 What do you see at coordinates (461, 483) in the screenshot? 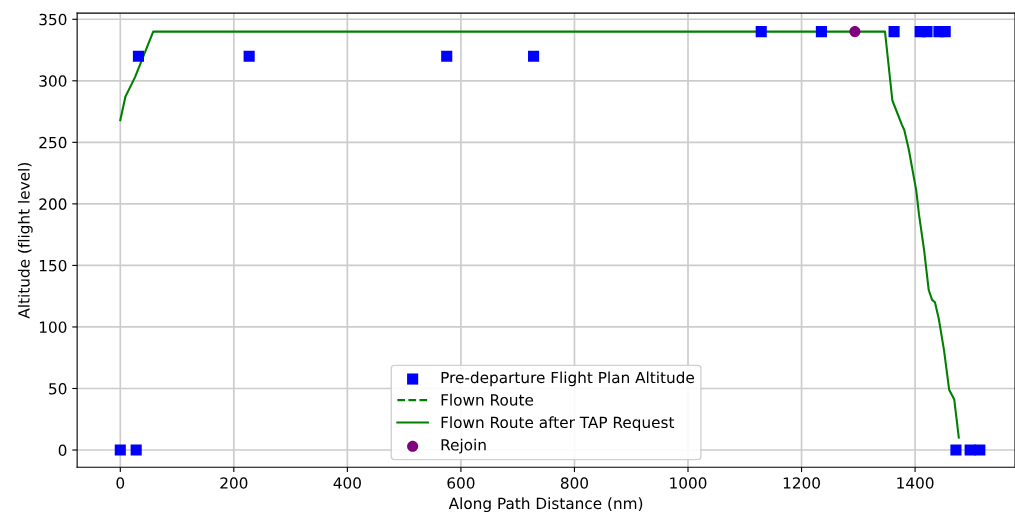
I see `x-tick-label: 600` at bounding box center [461, 483].